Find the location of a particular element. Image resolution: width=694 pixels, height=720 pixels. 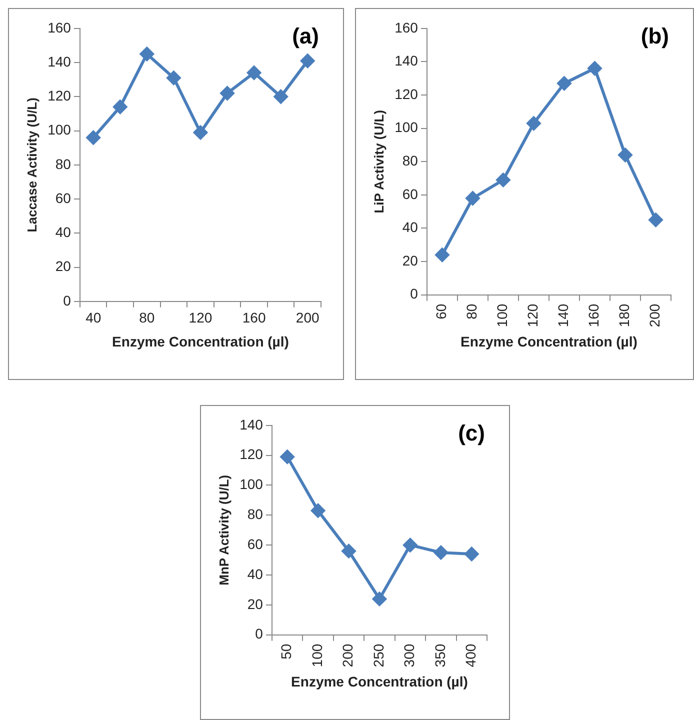

annotation: (c) is located at coordinates (471, 433).